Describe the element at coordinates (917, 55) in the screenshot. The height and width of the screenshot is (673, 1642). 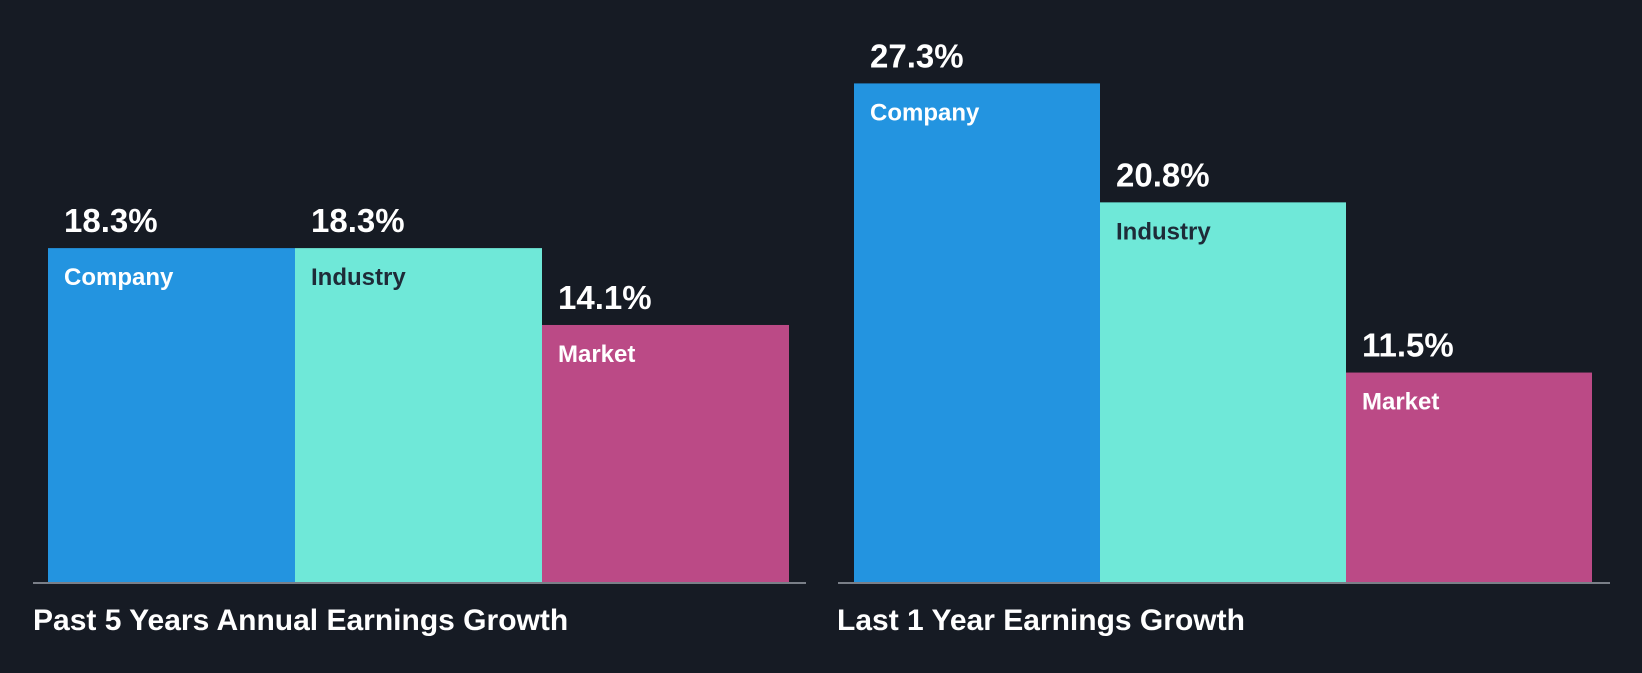
I see `value-label-company-panel-2: 27.3%` at that location.